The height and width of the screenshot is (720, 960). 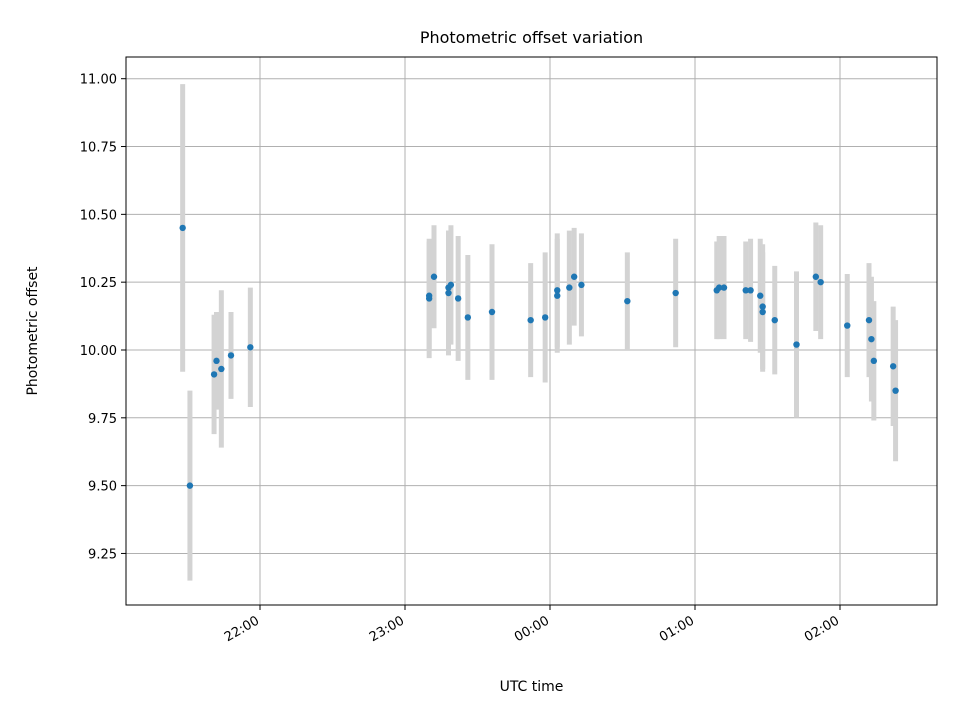 What do you see at coordinates (98, 283) in the screenshot?
I see `y-tick-label: 10.25` at bounding box center [98, 283].